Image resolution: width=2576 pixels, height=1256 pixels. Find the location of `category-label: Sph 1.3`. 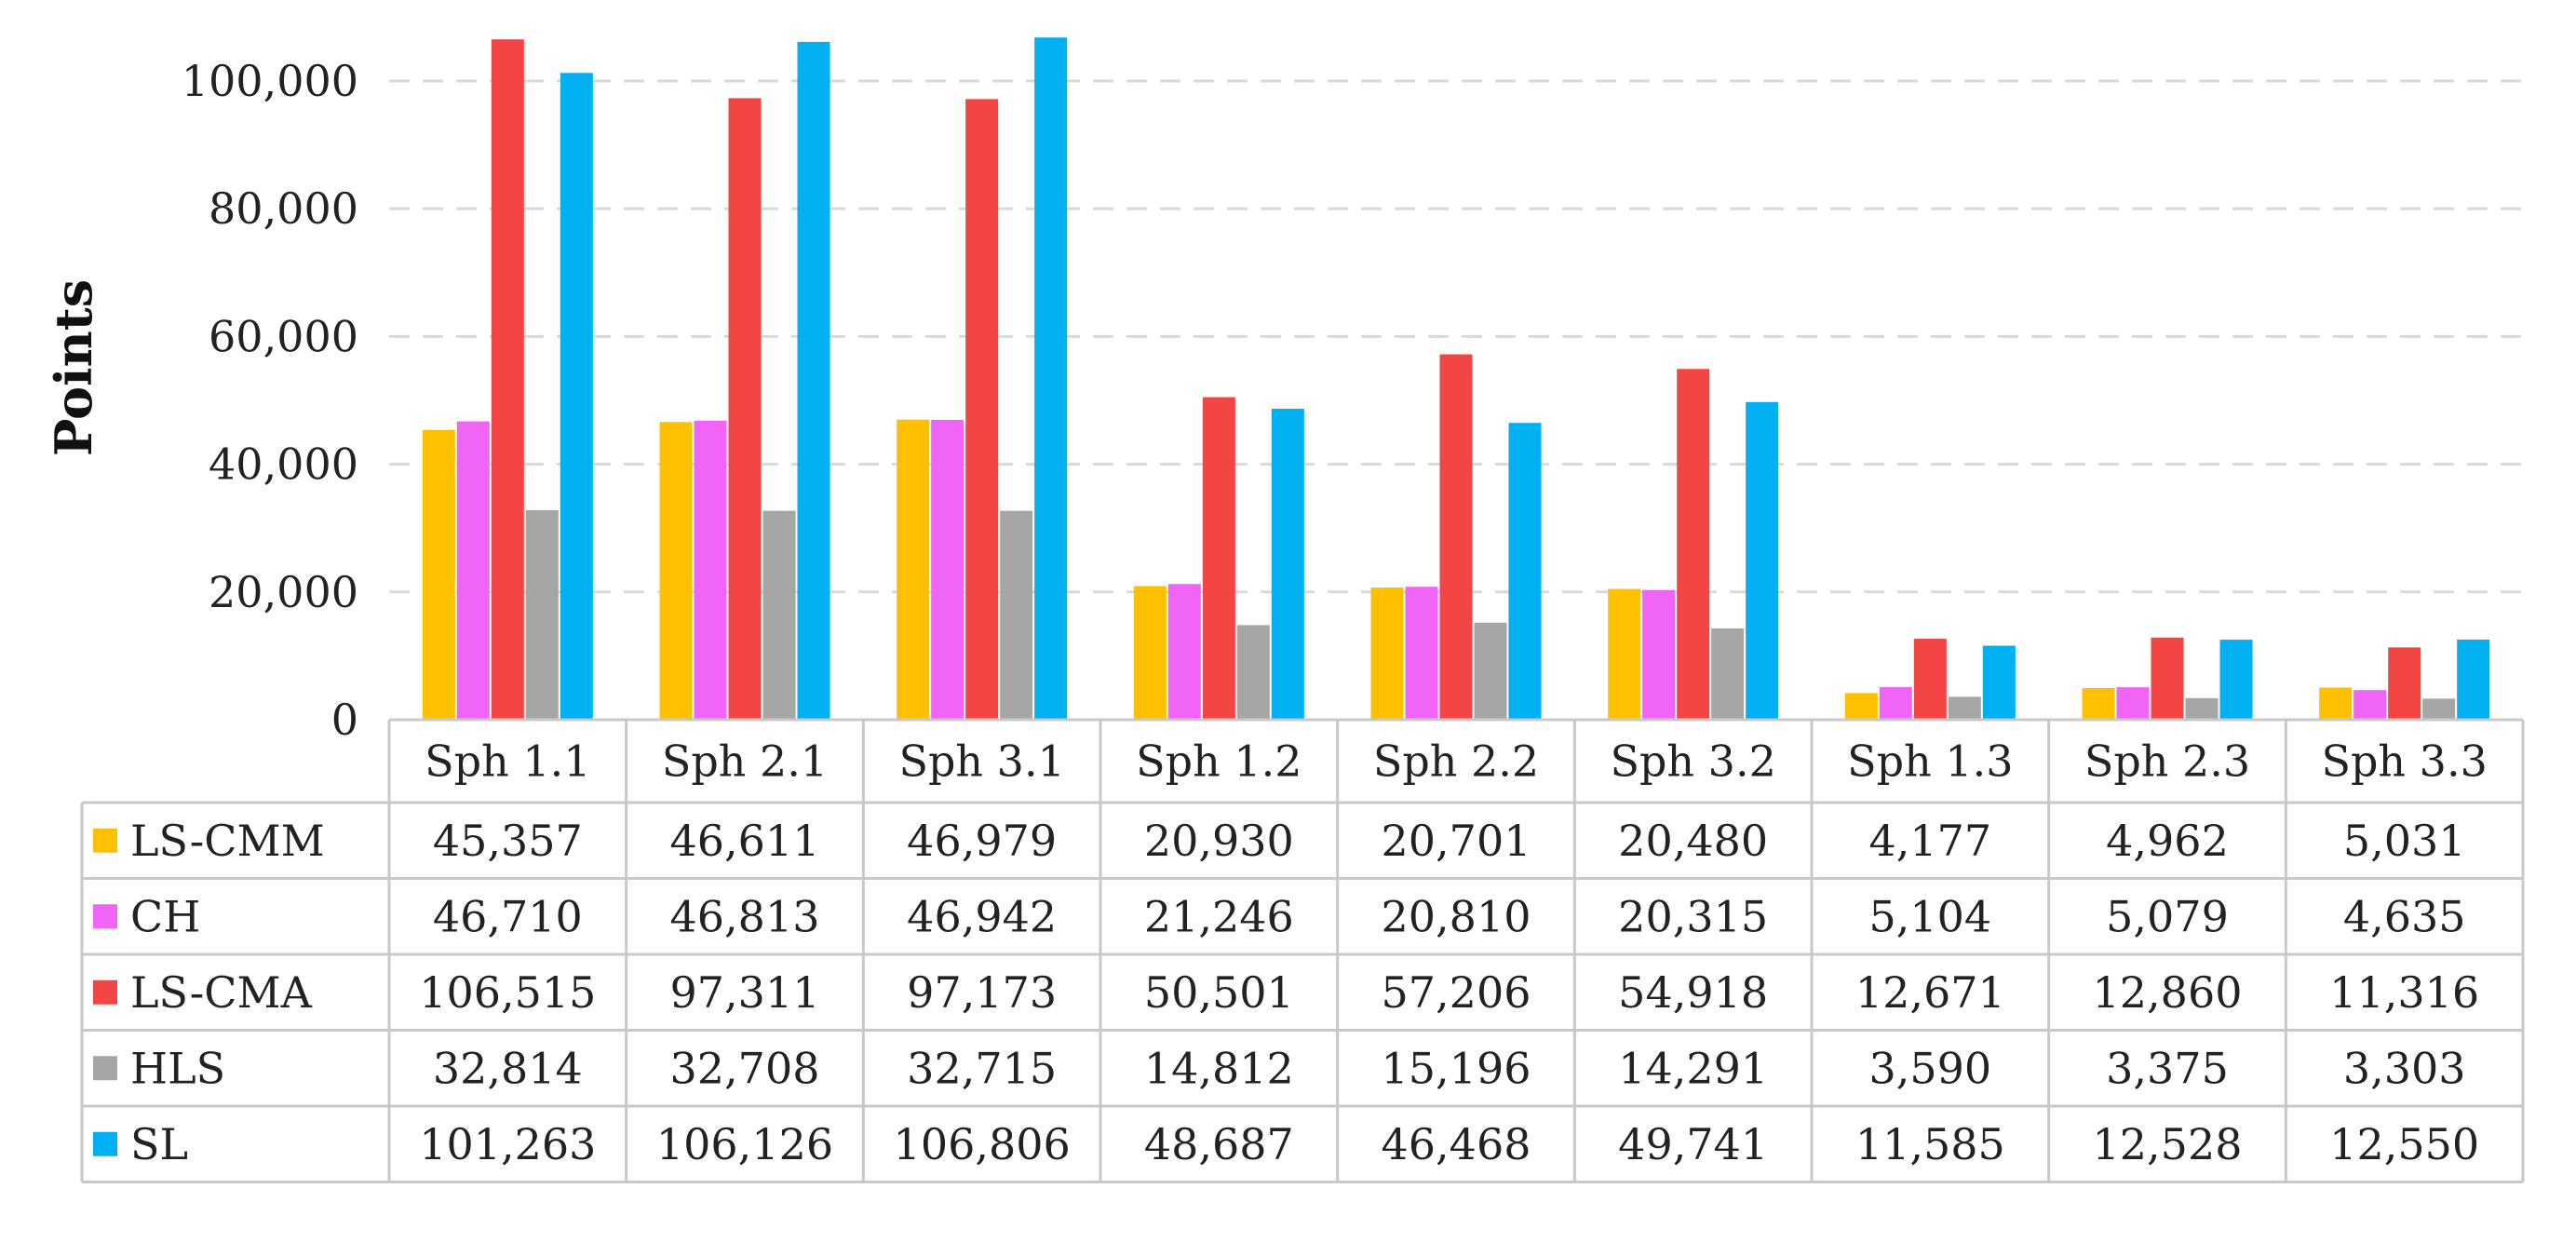

category-label: Sph 1.3 is located at coordinates (1930, 761).